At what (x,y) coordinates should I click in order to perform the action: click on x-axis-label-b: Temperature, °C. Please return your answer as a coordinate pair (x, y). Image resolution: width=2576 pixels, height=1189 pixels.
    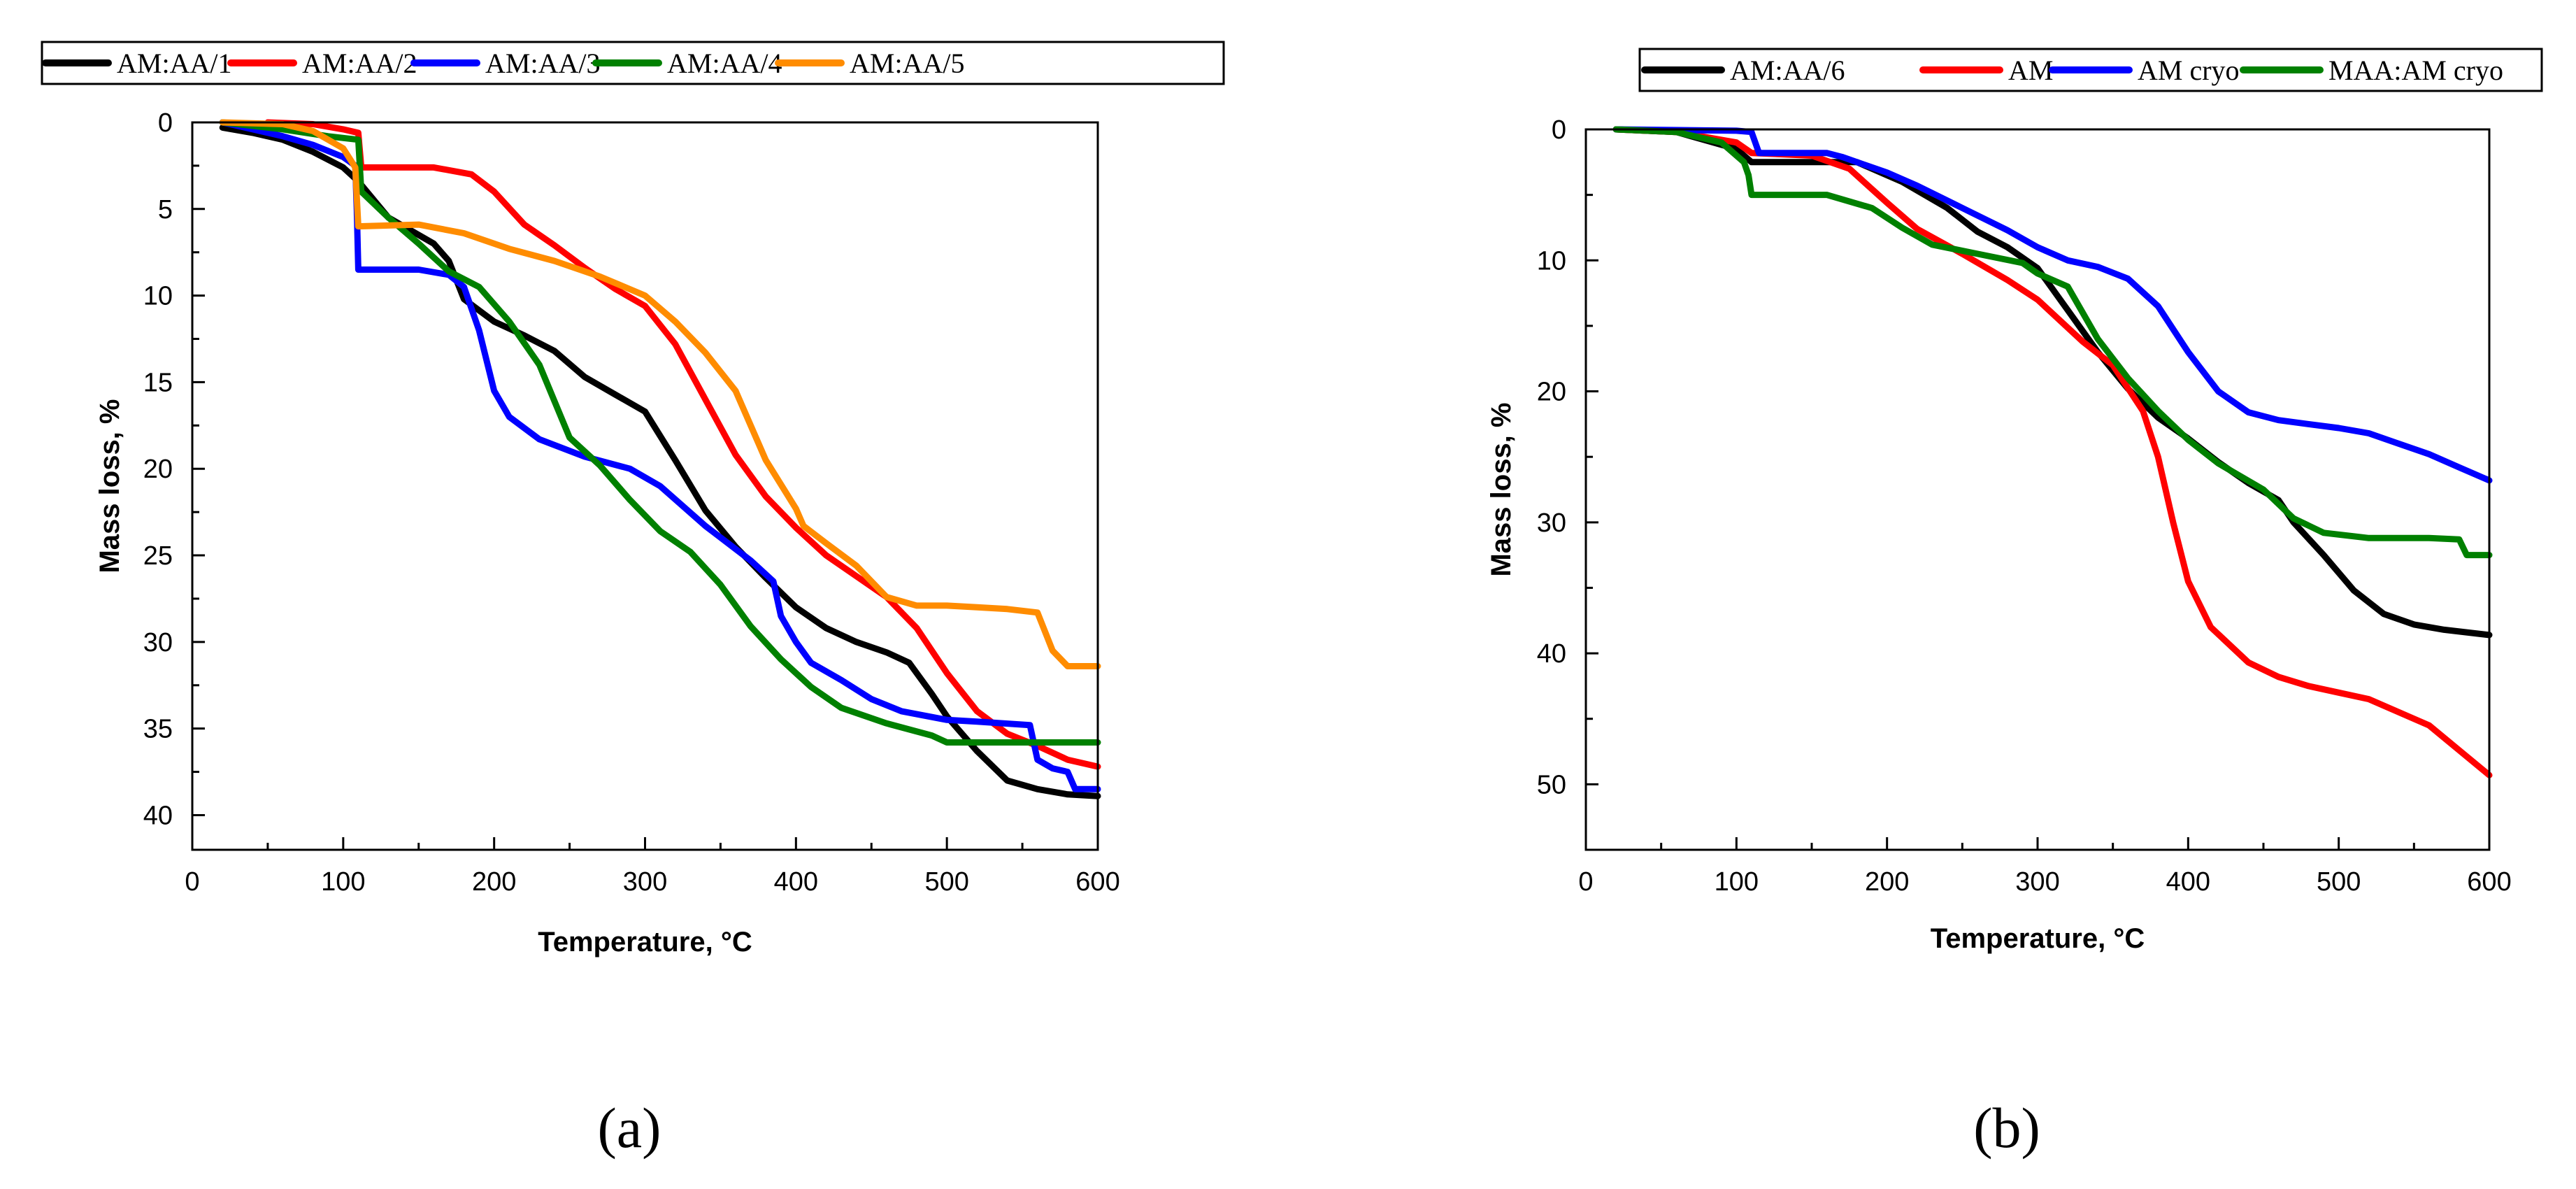
    Looking at the image, I should click on (2038, 939).